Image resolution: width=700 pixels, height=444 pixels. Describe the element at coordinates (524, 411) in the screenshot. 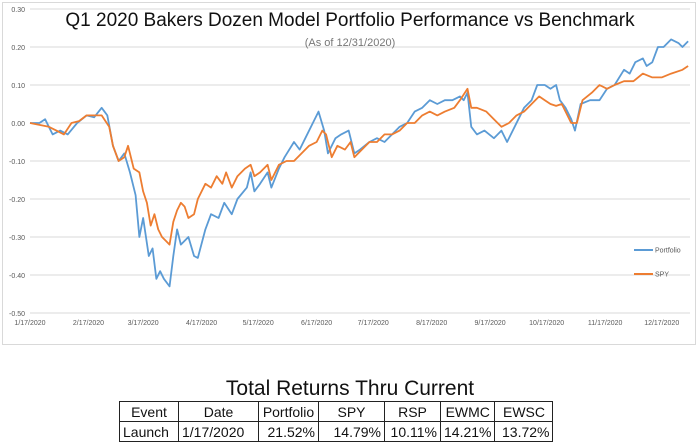

I see `header-ewsc: EWSC` at that location.